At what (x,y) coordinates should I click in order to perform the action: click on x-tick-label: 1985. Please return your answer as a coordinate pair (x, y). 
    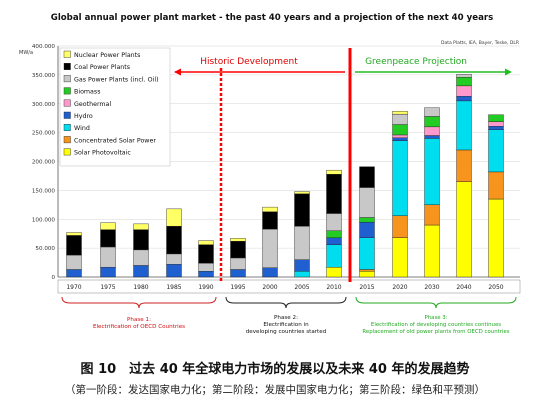
    Looking at the image, I should click on (173, 287).